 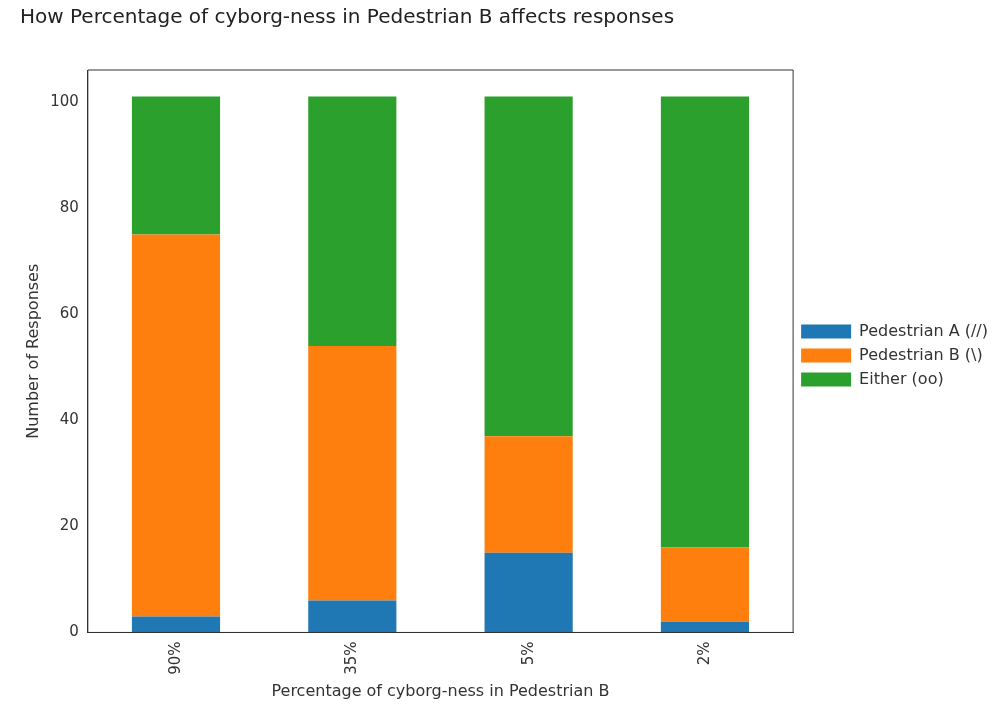 What do you see at coordinates (921, 354) in the screenshot?
I see `legend-label: Pedestrian B (\)` at bounding box center [921, 354].